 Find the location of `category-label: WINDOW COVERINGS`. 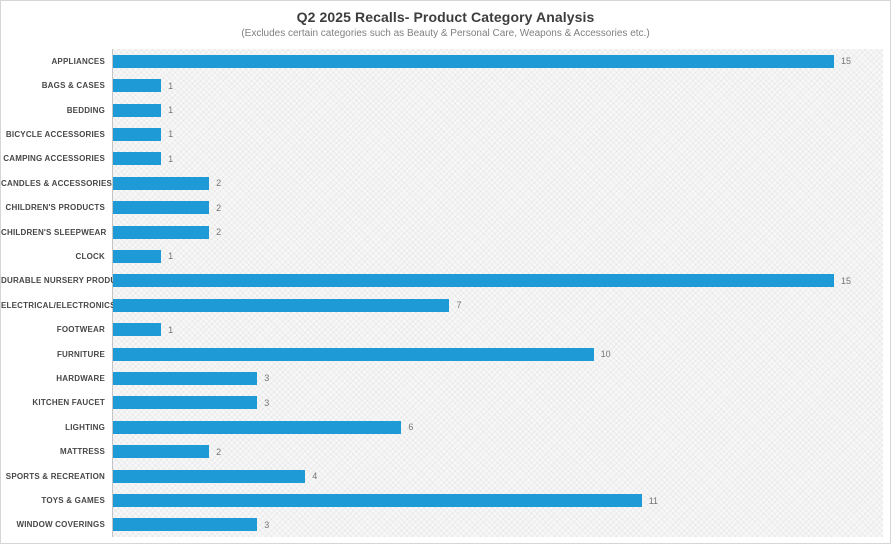

category-label: WINDOW COVERINGS is located at coordinates (60, 525).